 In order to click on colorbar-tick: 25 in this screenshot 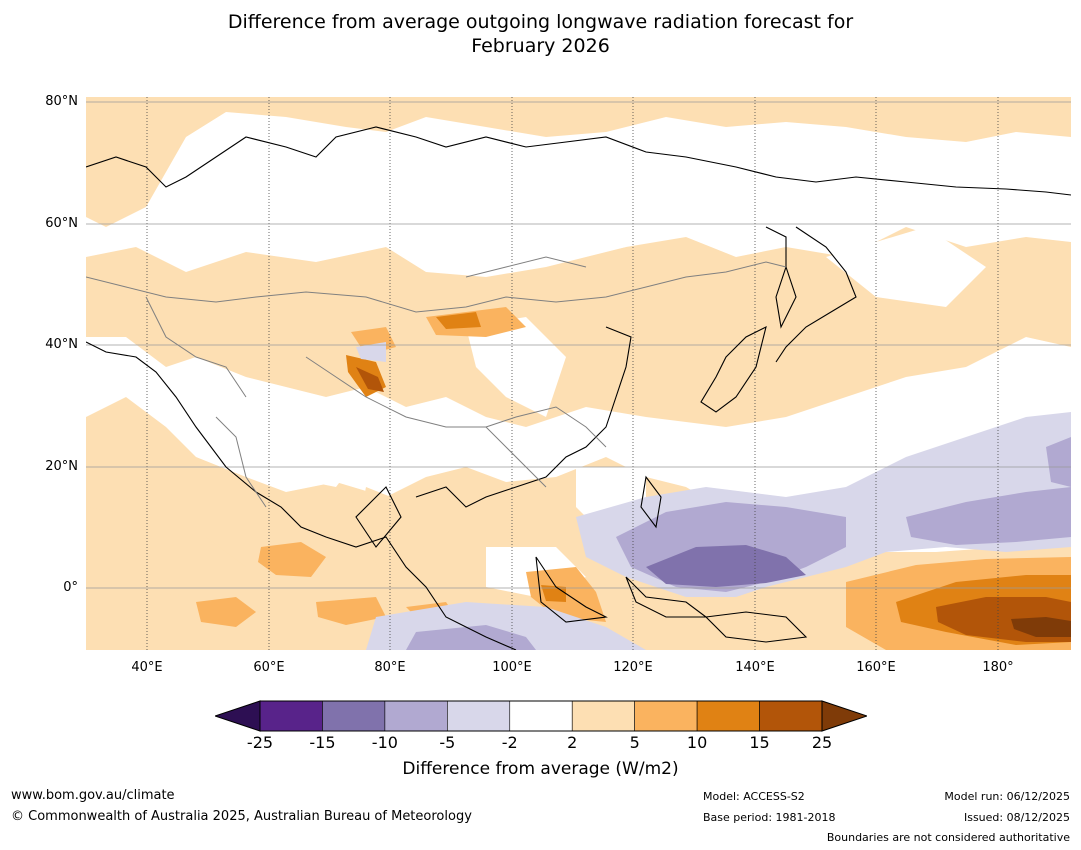, I will do `click(822, 742)`.